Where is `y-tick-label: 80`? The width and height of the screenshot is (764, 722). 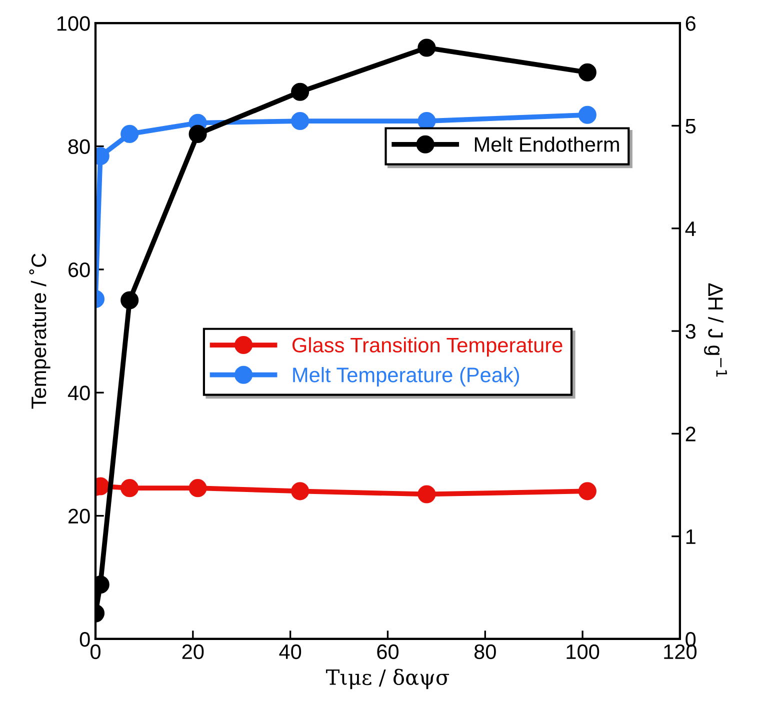 y-tick-label: 80 is located at coordinates (79, 146).